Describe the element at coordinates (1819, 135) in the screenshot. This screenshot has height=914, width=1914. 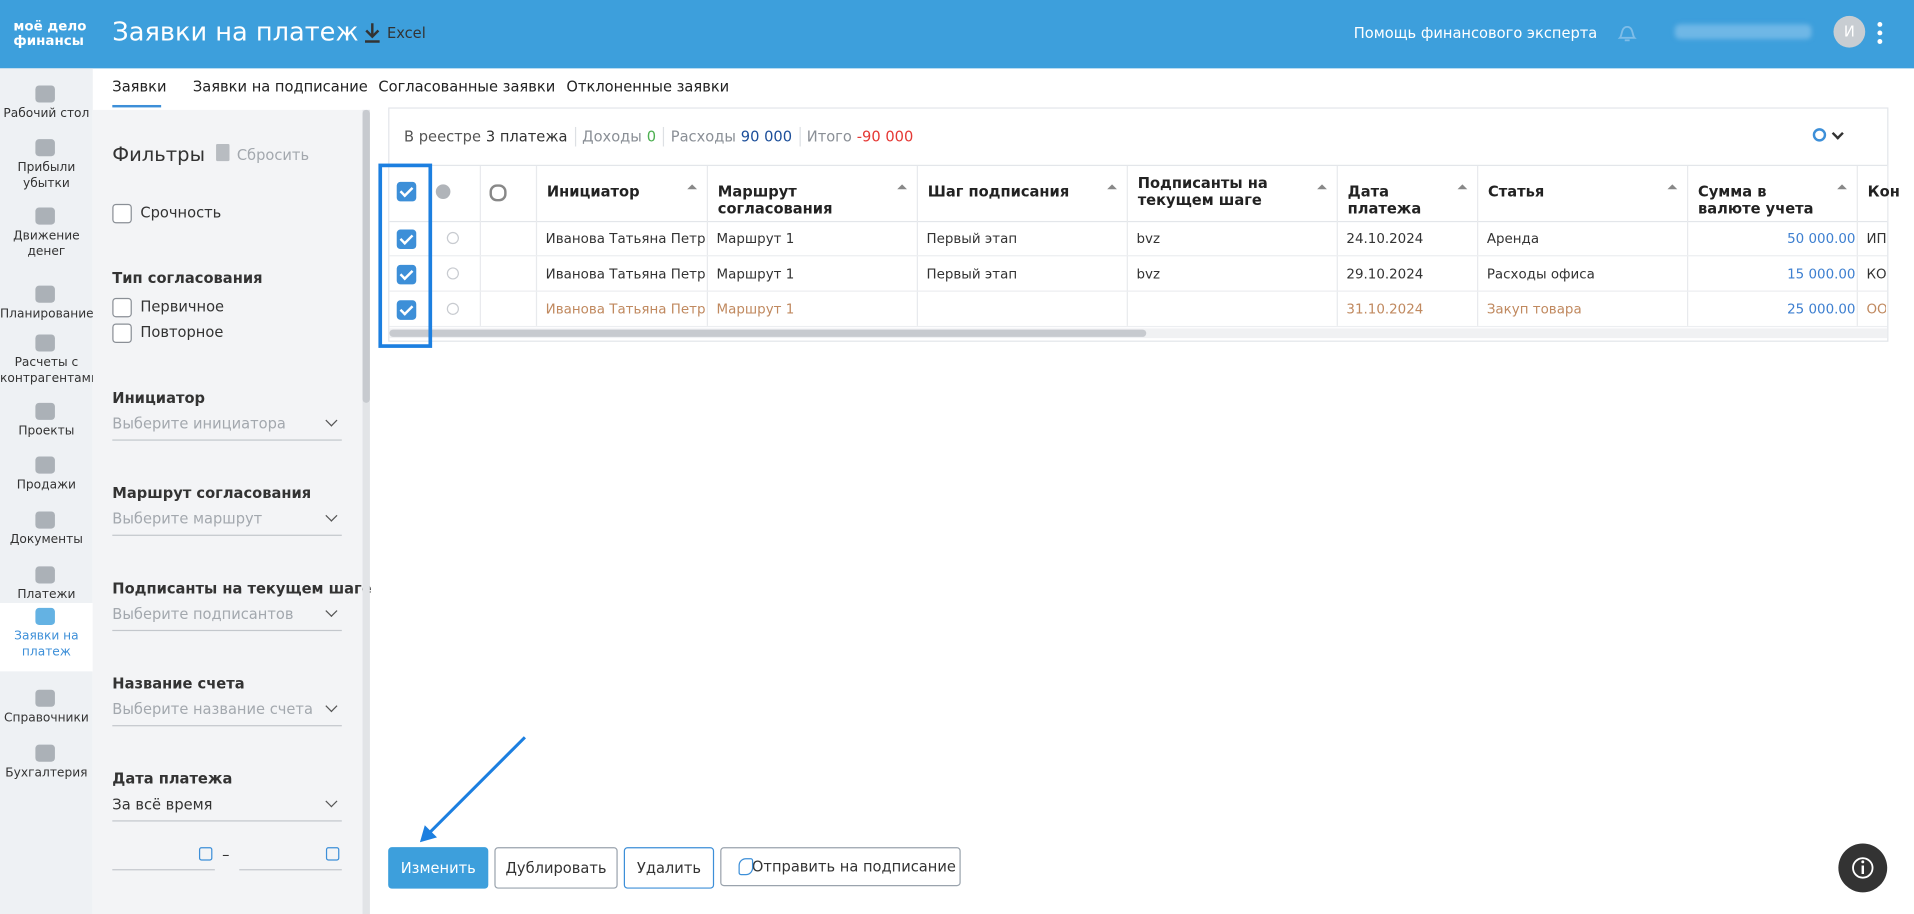
I see `settings-icon` at that location.